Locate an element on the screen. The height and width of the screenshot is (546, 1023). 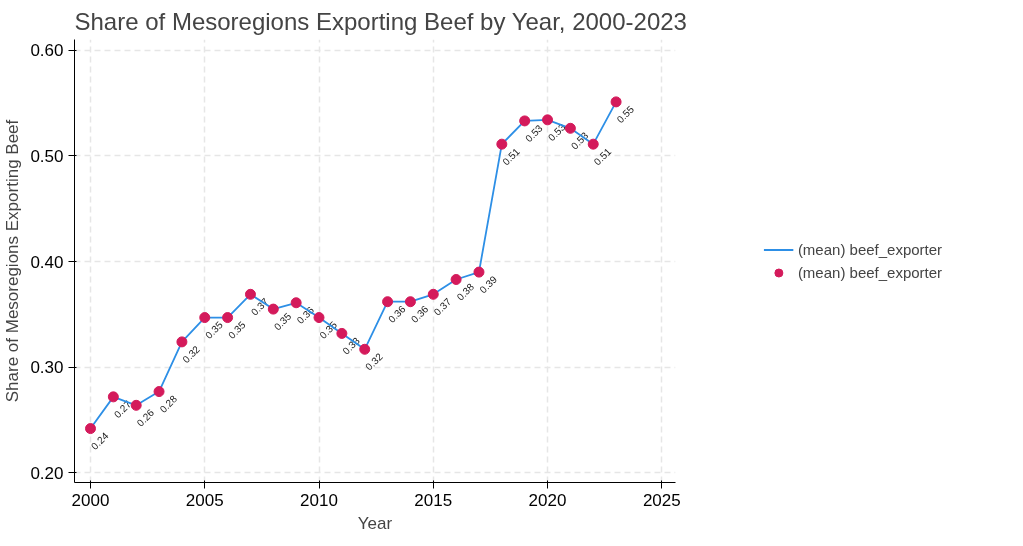
y-axis-title: Share of Mesoregions Exporting Beef is located at coordinates (13, 261).